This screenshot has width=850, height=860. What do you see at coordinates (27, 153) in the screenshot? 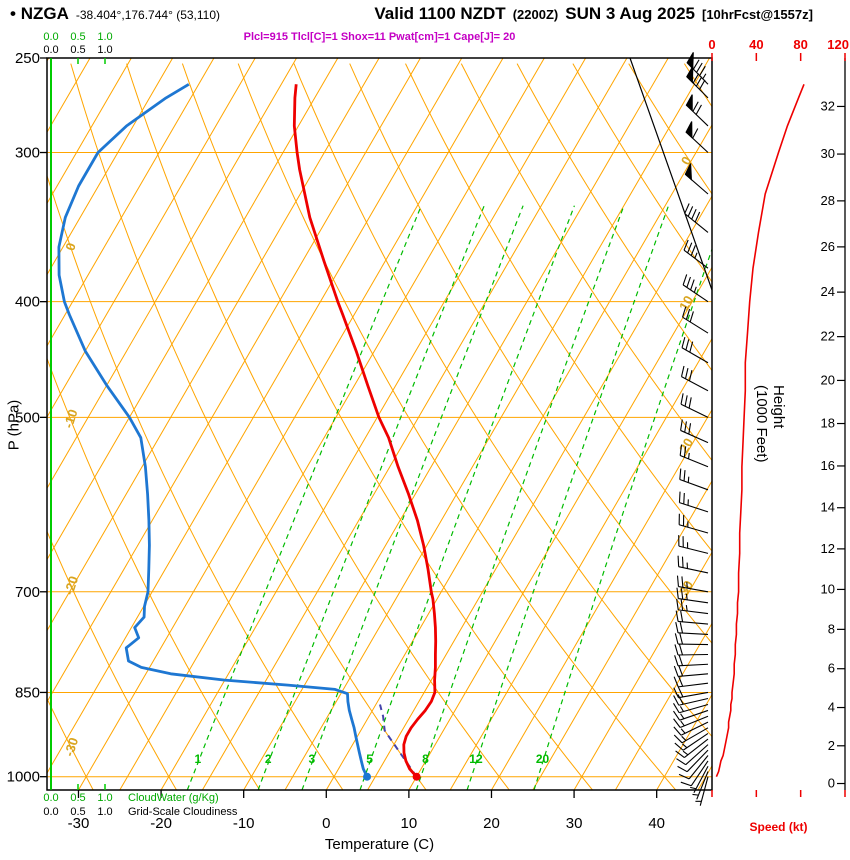
I see `pressure-tick-label: 300` at bounding box center [27, 153].